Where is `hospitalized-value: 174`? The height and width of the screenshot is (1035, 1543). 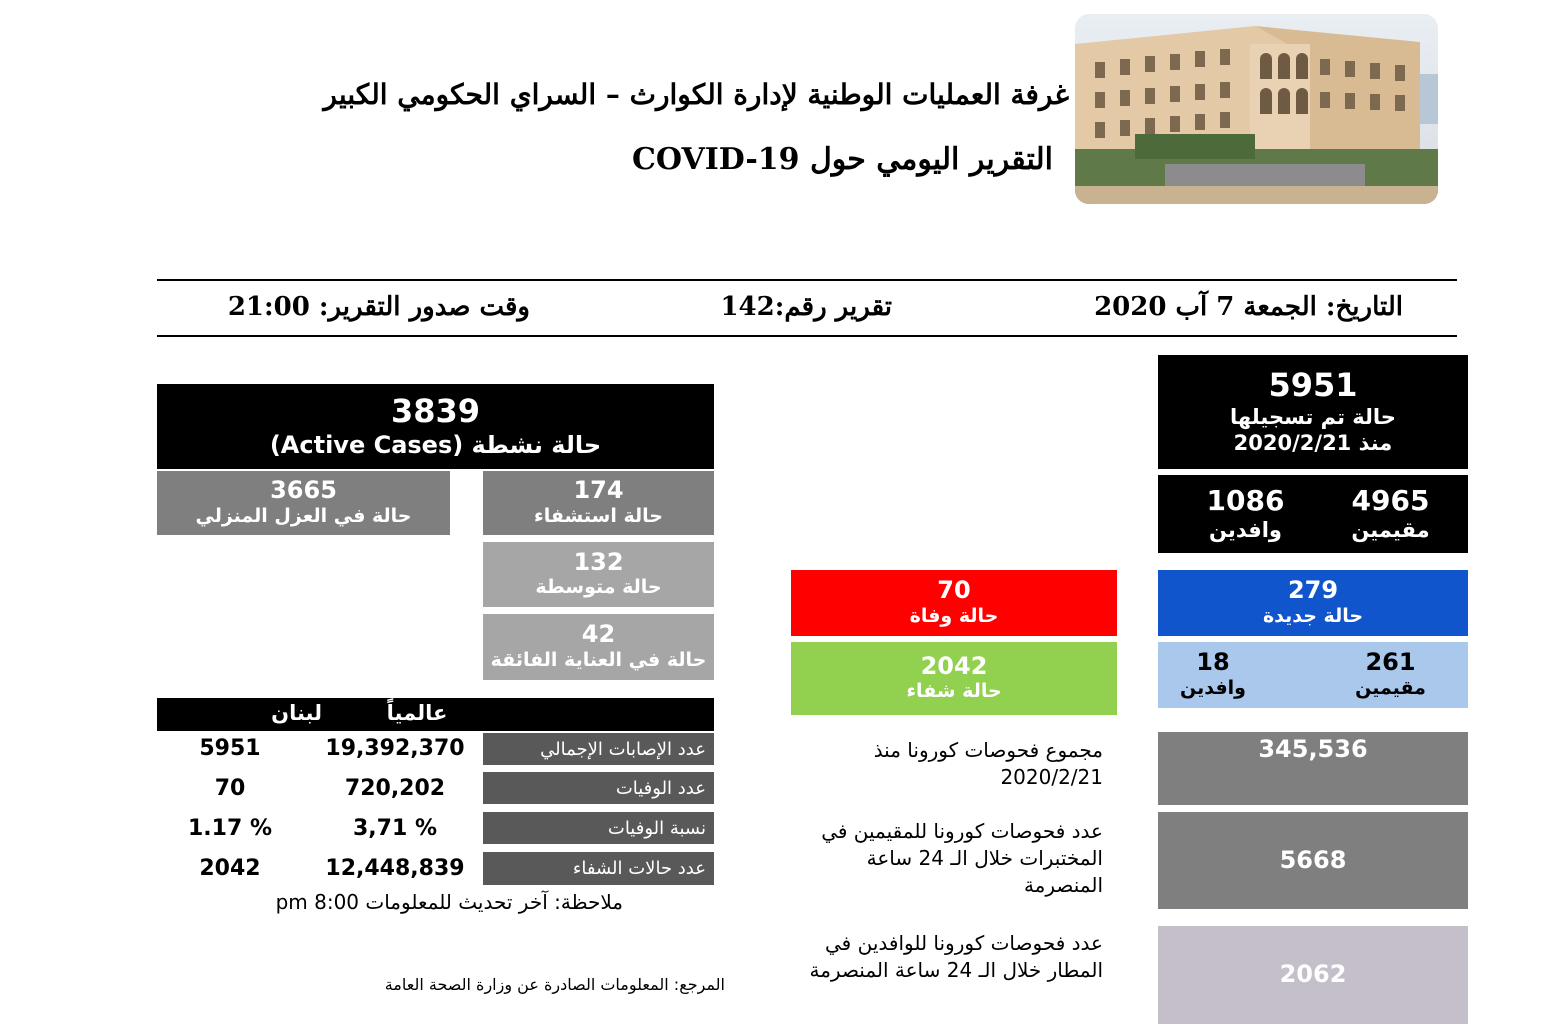
hospitalized-value: 174 is located at coordinates (598, 490).